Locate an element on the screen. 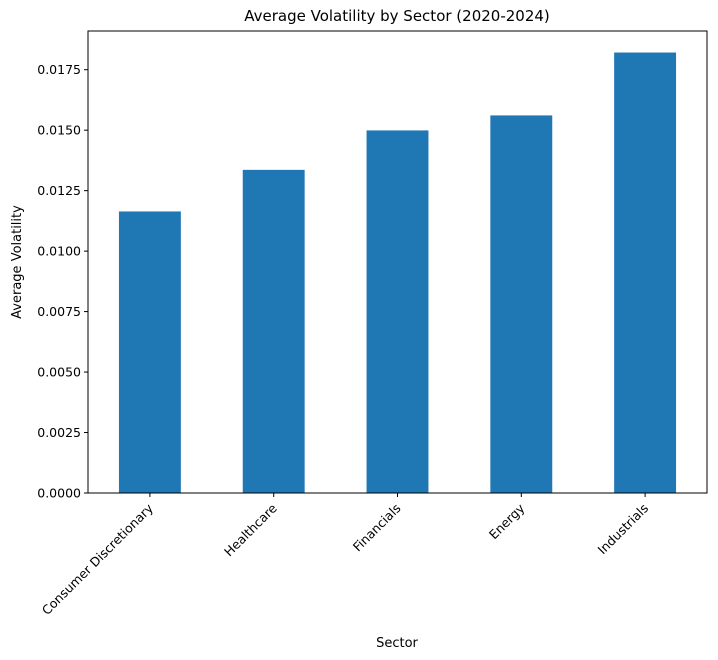 The image size is (718, 660). bar-industrials is located at coordinates (645, 273).